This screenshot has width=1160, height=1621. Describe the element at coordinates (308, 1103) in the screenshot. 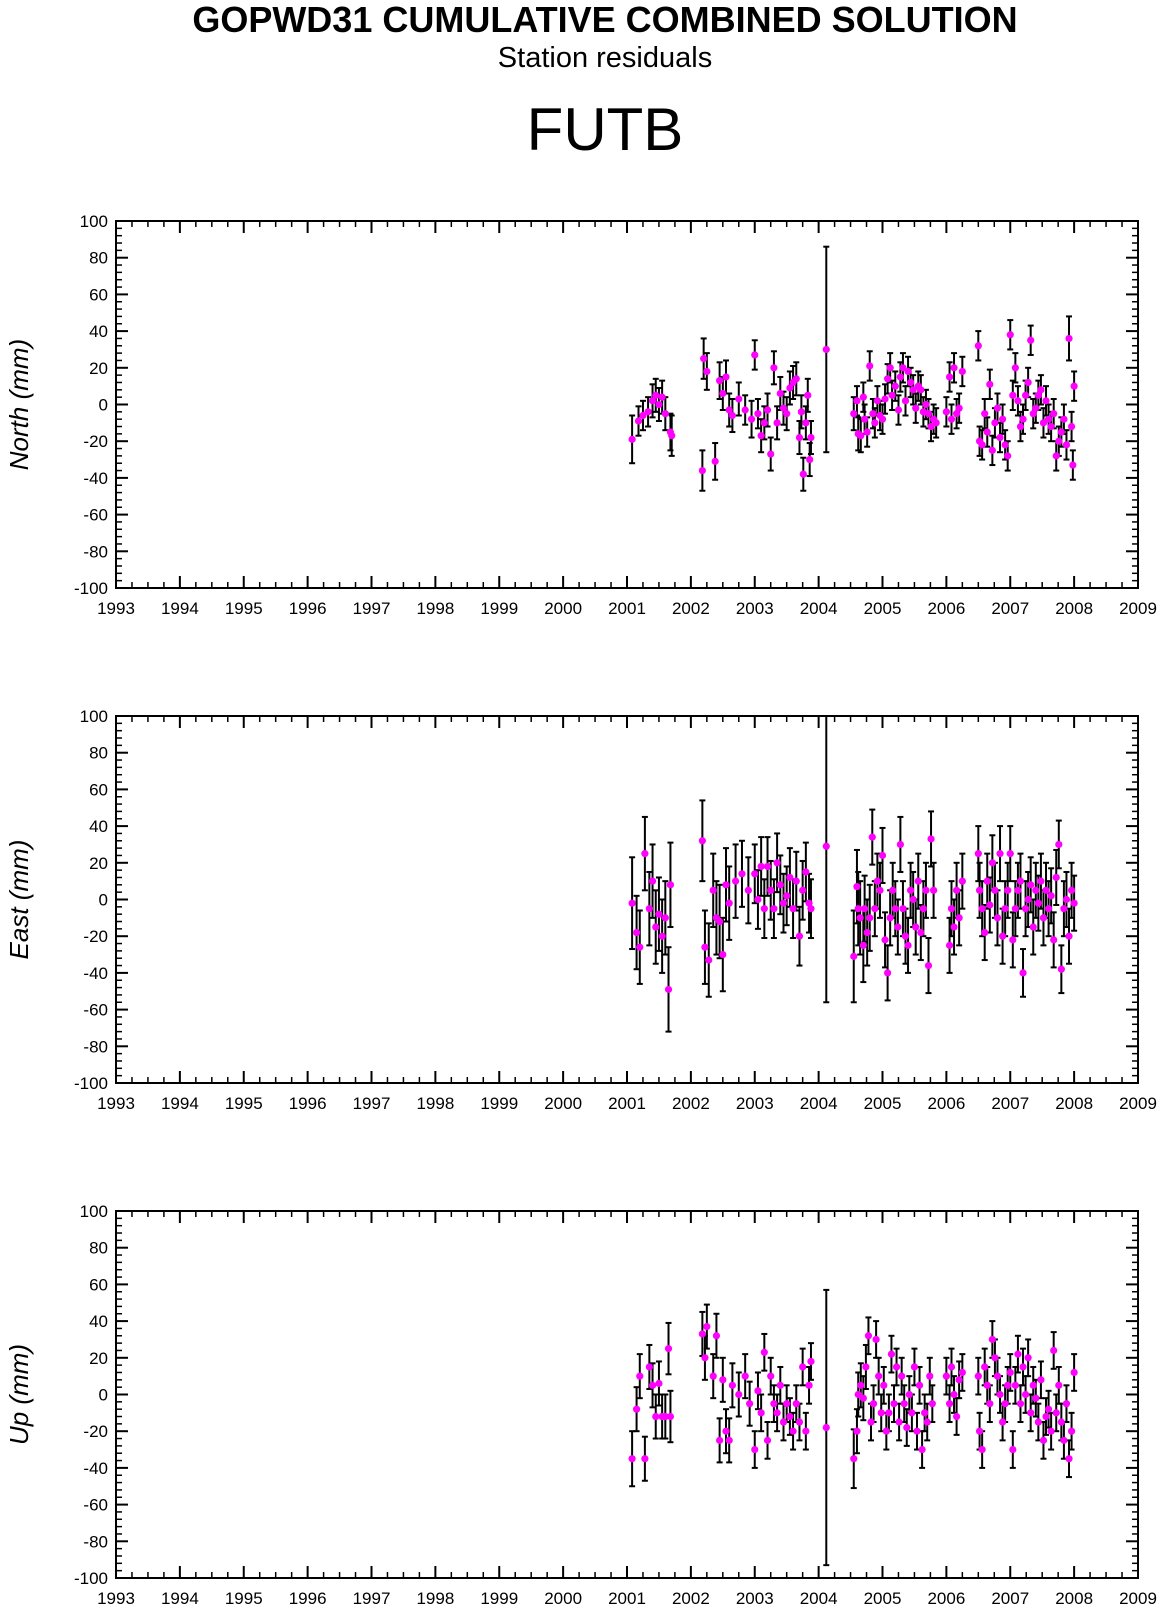

I see `x-tick-label: 1996` at that location.